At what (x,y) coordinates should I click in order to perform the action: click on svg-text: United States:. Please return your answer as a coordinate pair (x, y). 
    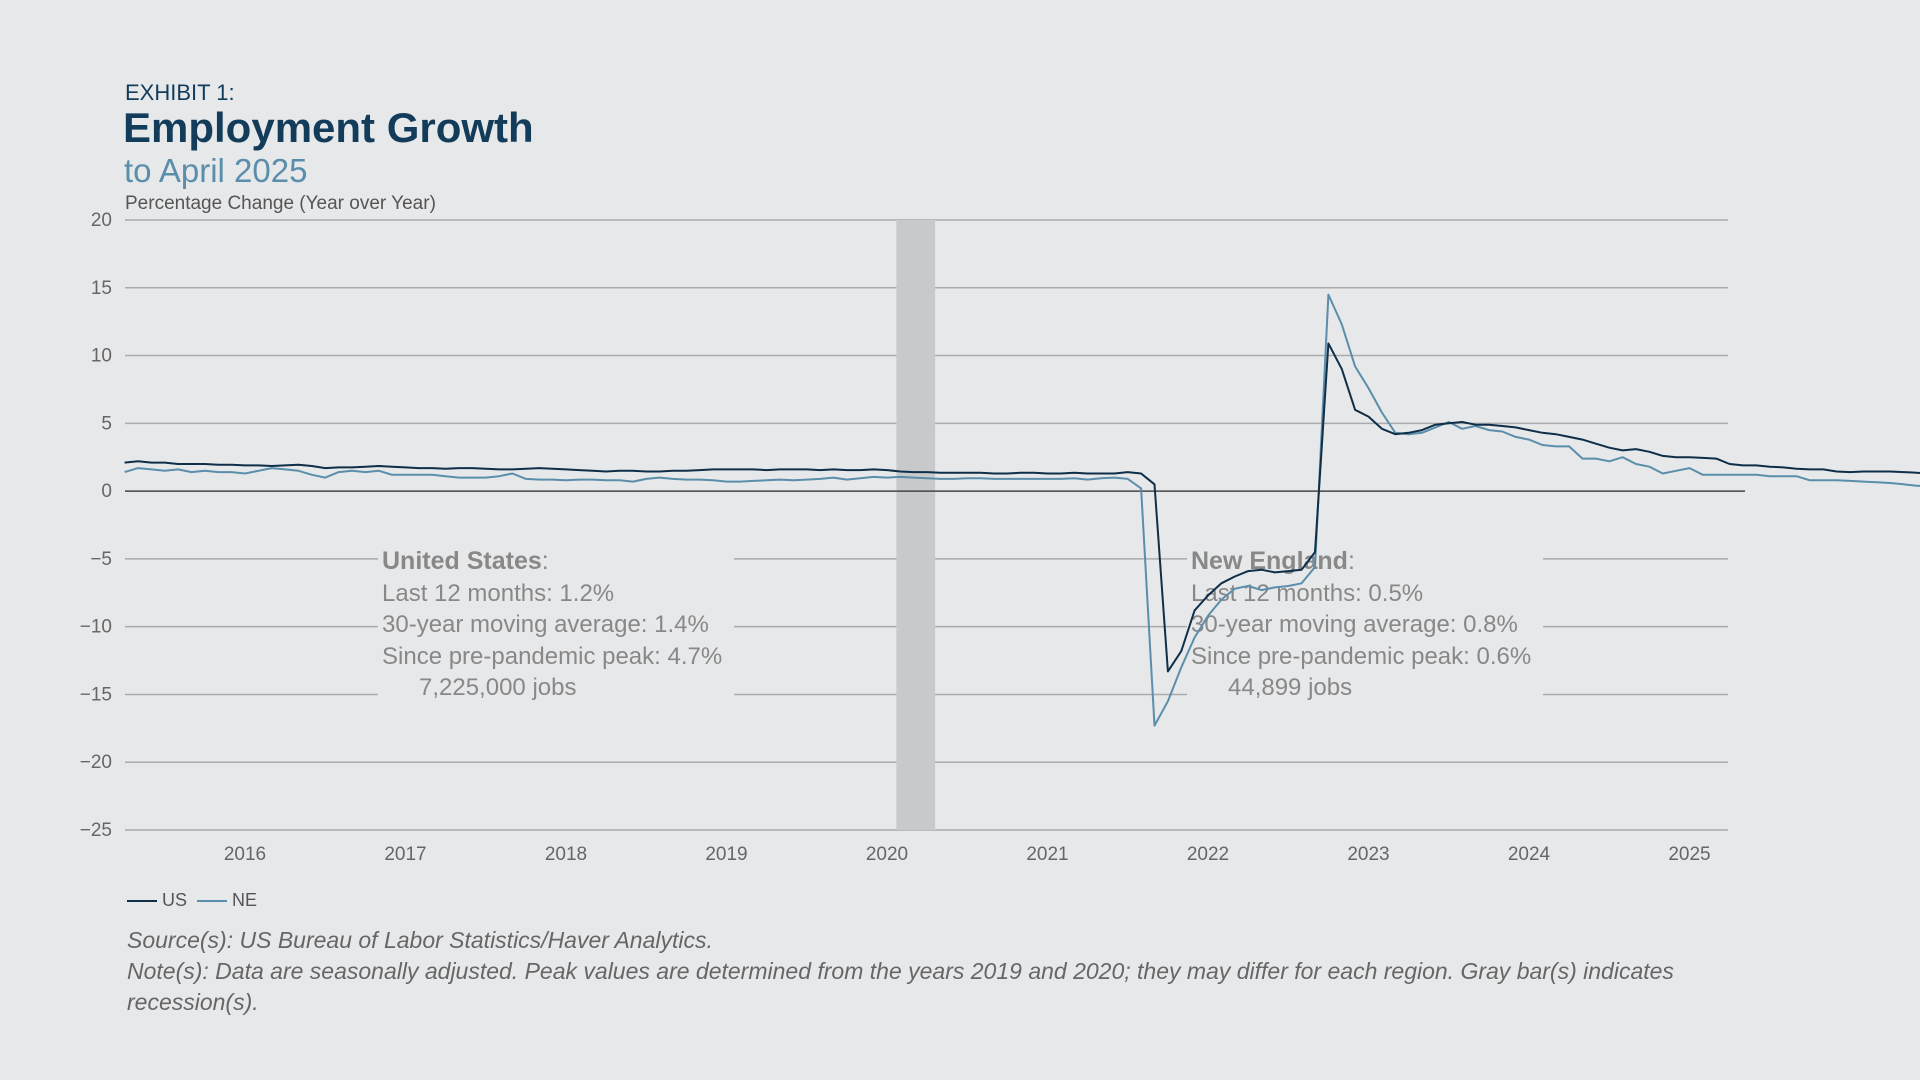
    Looking at the image, I should click on (465, 561).